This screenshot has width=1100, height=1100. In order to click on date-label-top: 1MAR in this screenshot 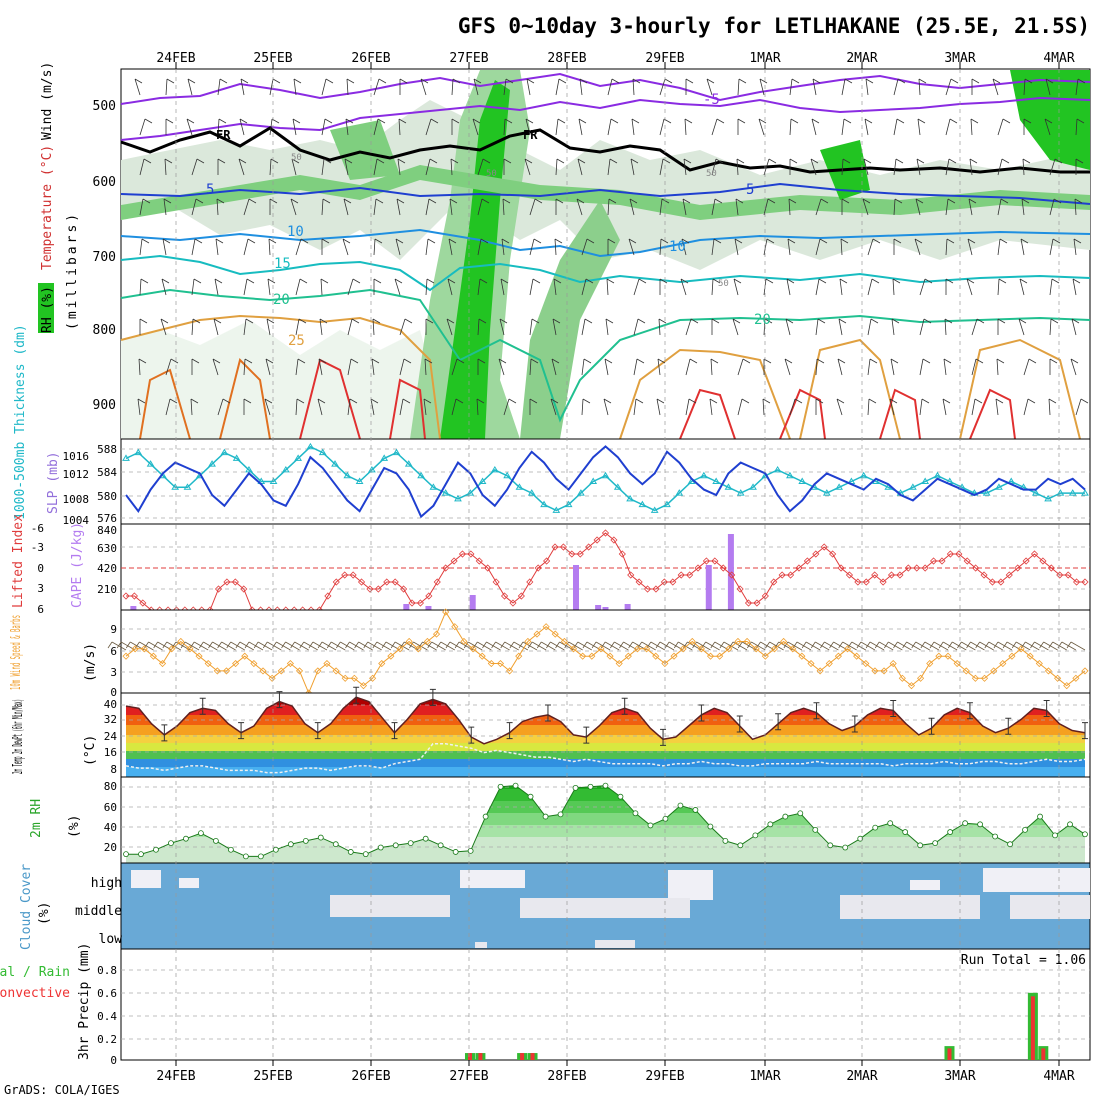, I will do `click(764, 58)`.